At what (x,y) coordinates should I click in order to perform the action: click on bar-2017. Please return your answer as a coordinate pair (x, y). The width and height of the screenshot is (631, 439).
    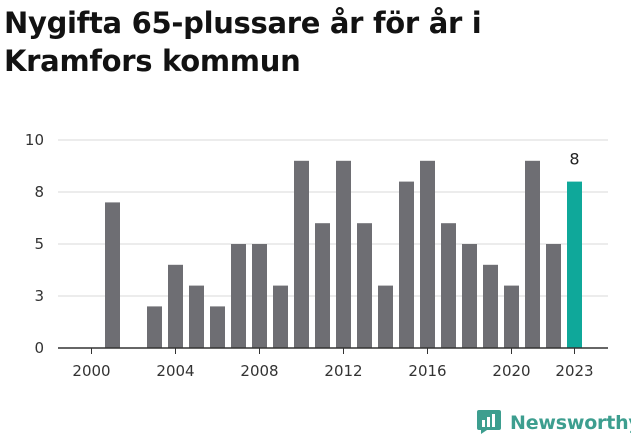
    Looking at the image, I should click on (448, 285).